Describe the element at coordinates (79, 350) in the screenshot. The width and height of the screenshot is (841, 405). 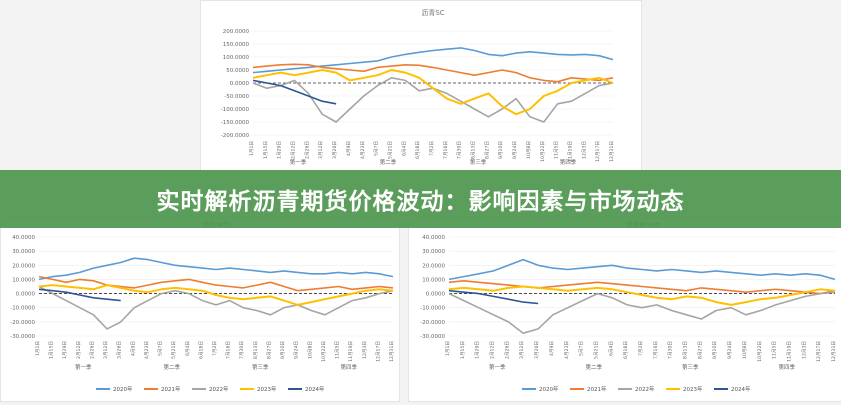
I see `x-tick-label: 2月12日` at that location.